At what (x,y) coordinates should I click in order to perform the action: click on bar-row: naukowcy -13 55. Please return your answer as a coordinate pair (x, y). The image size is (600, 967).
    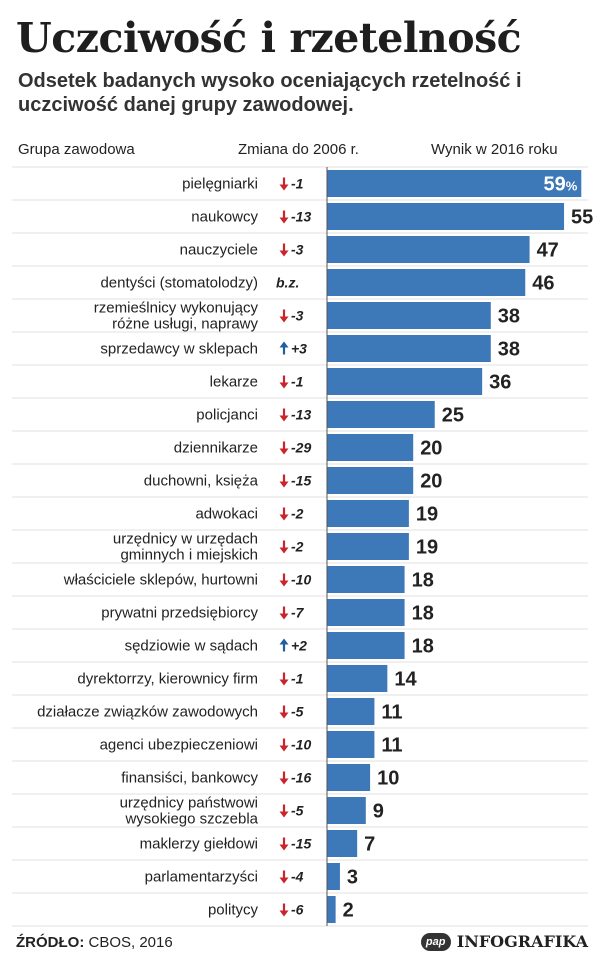
    Looking at the image, I should click on (392, 216).